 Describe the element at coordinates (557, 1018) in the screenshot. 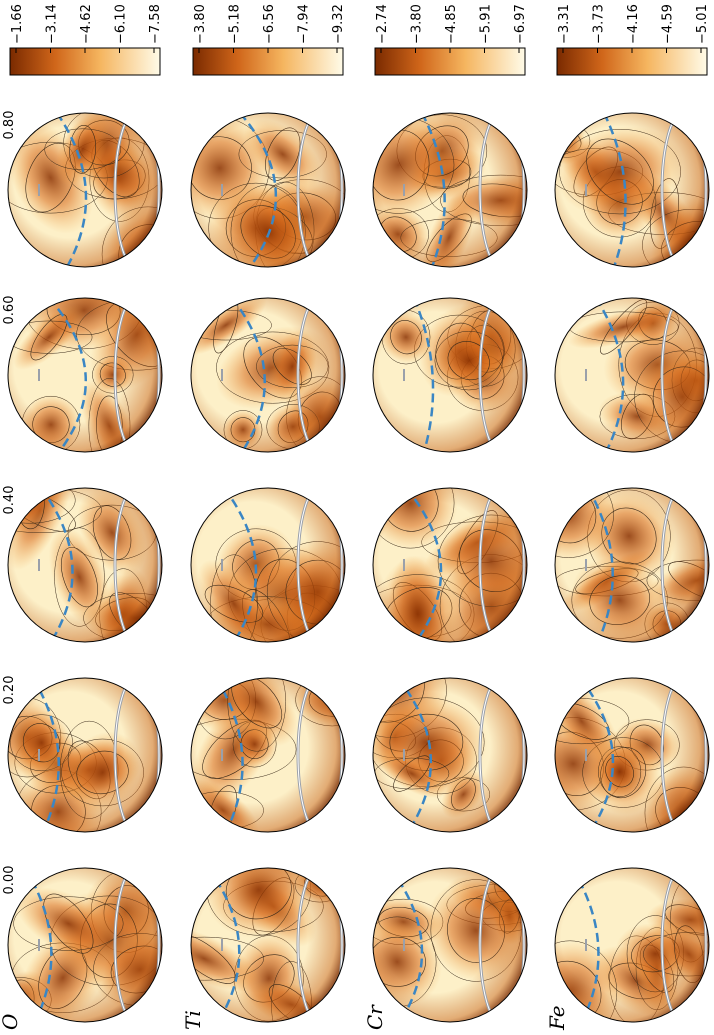

I see `element-label: Fe` at that location.